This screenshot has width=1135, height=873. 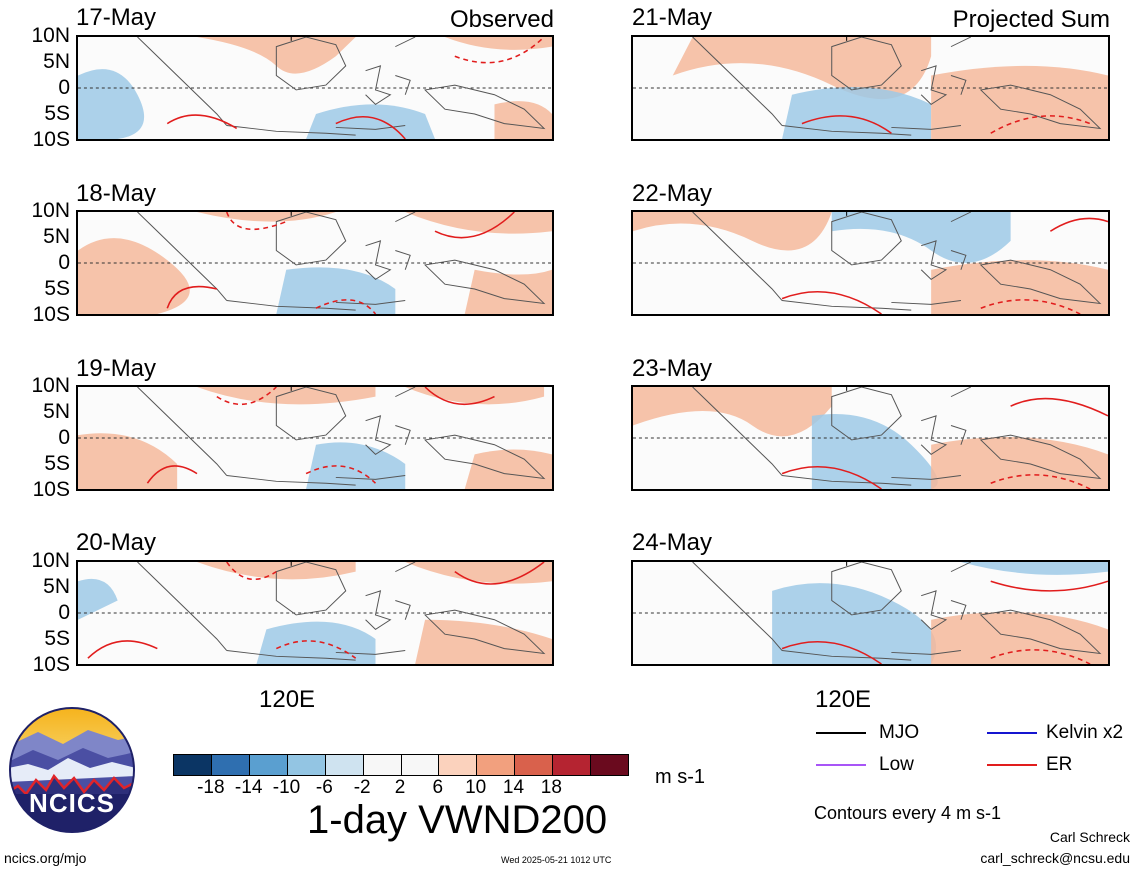 I want to click on colorbar-tick-label: 18, so click(x=551, y=787).